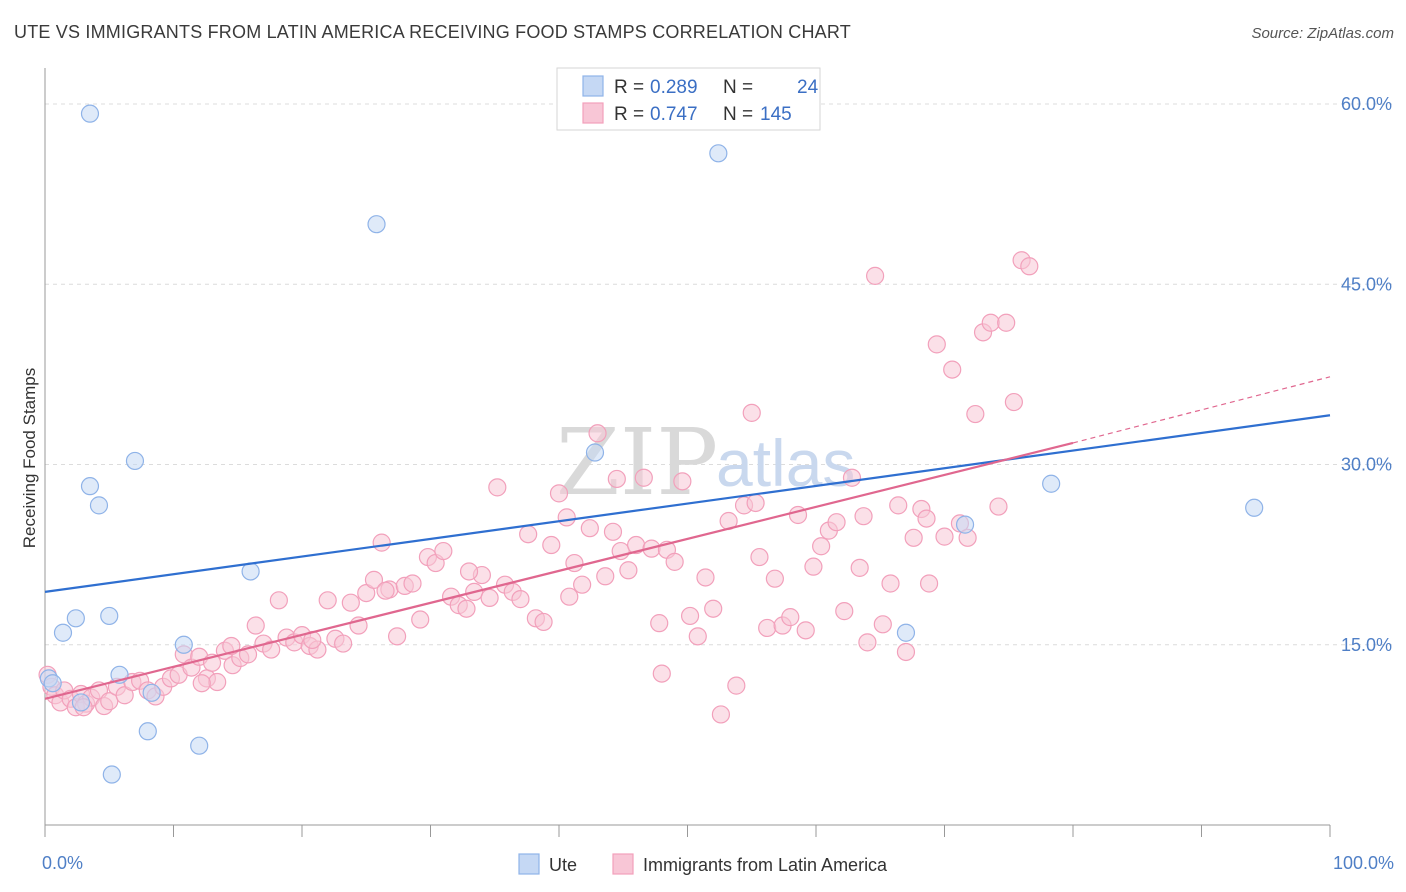  What do you see at coordinates (674, 87) in the screenshot?
I see `legend-ute-r-value: 0.289` at bounding box center [674, 87].